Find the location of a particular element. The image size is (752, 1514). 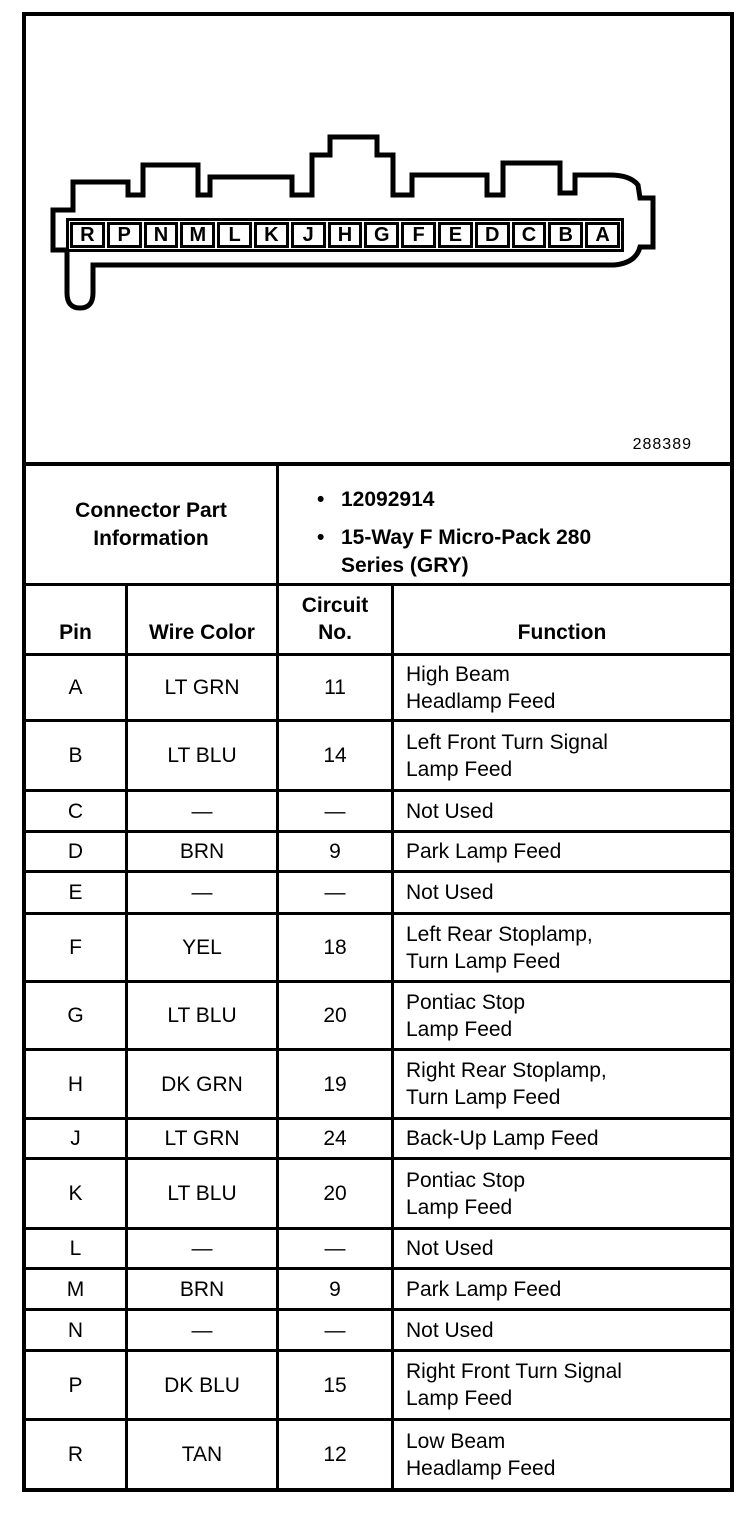

connector-series: 15-Way F Micro-Pack 280 Series (GRY) is located at coordinates (466, 551).